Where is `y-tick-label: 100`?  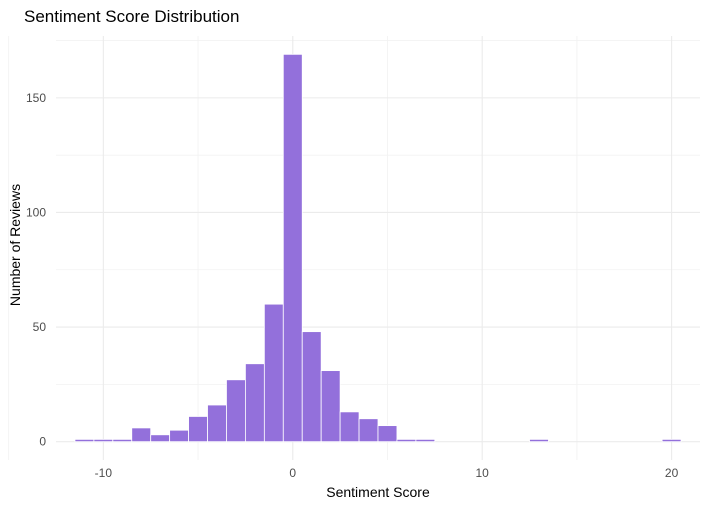 y-tick-label: 100 is located at coordinates (36, 212).